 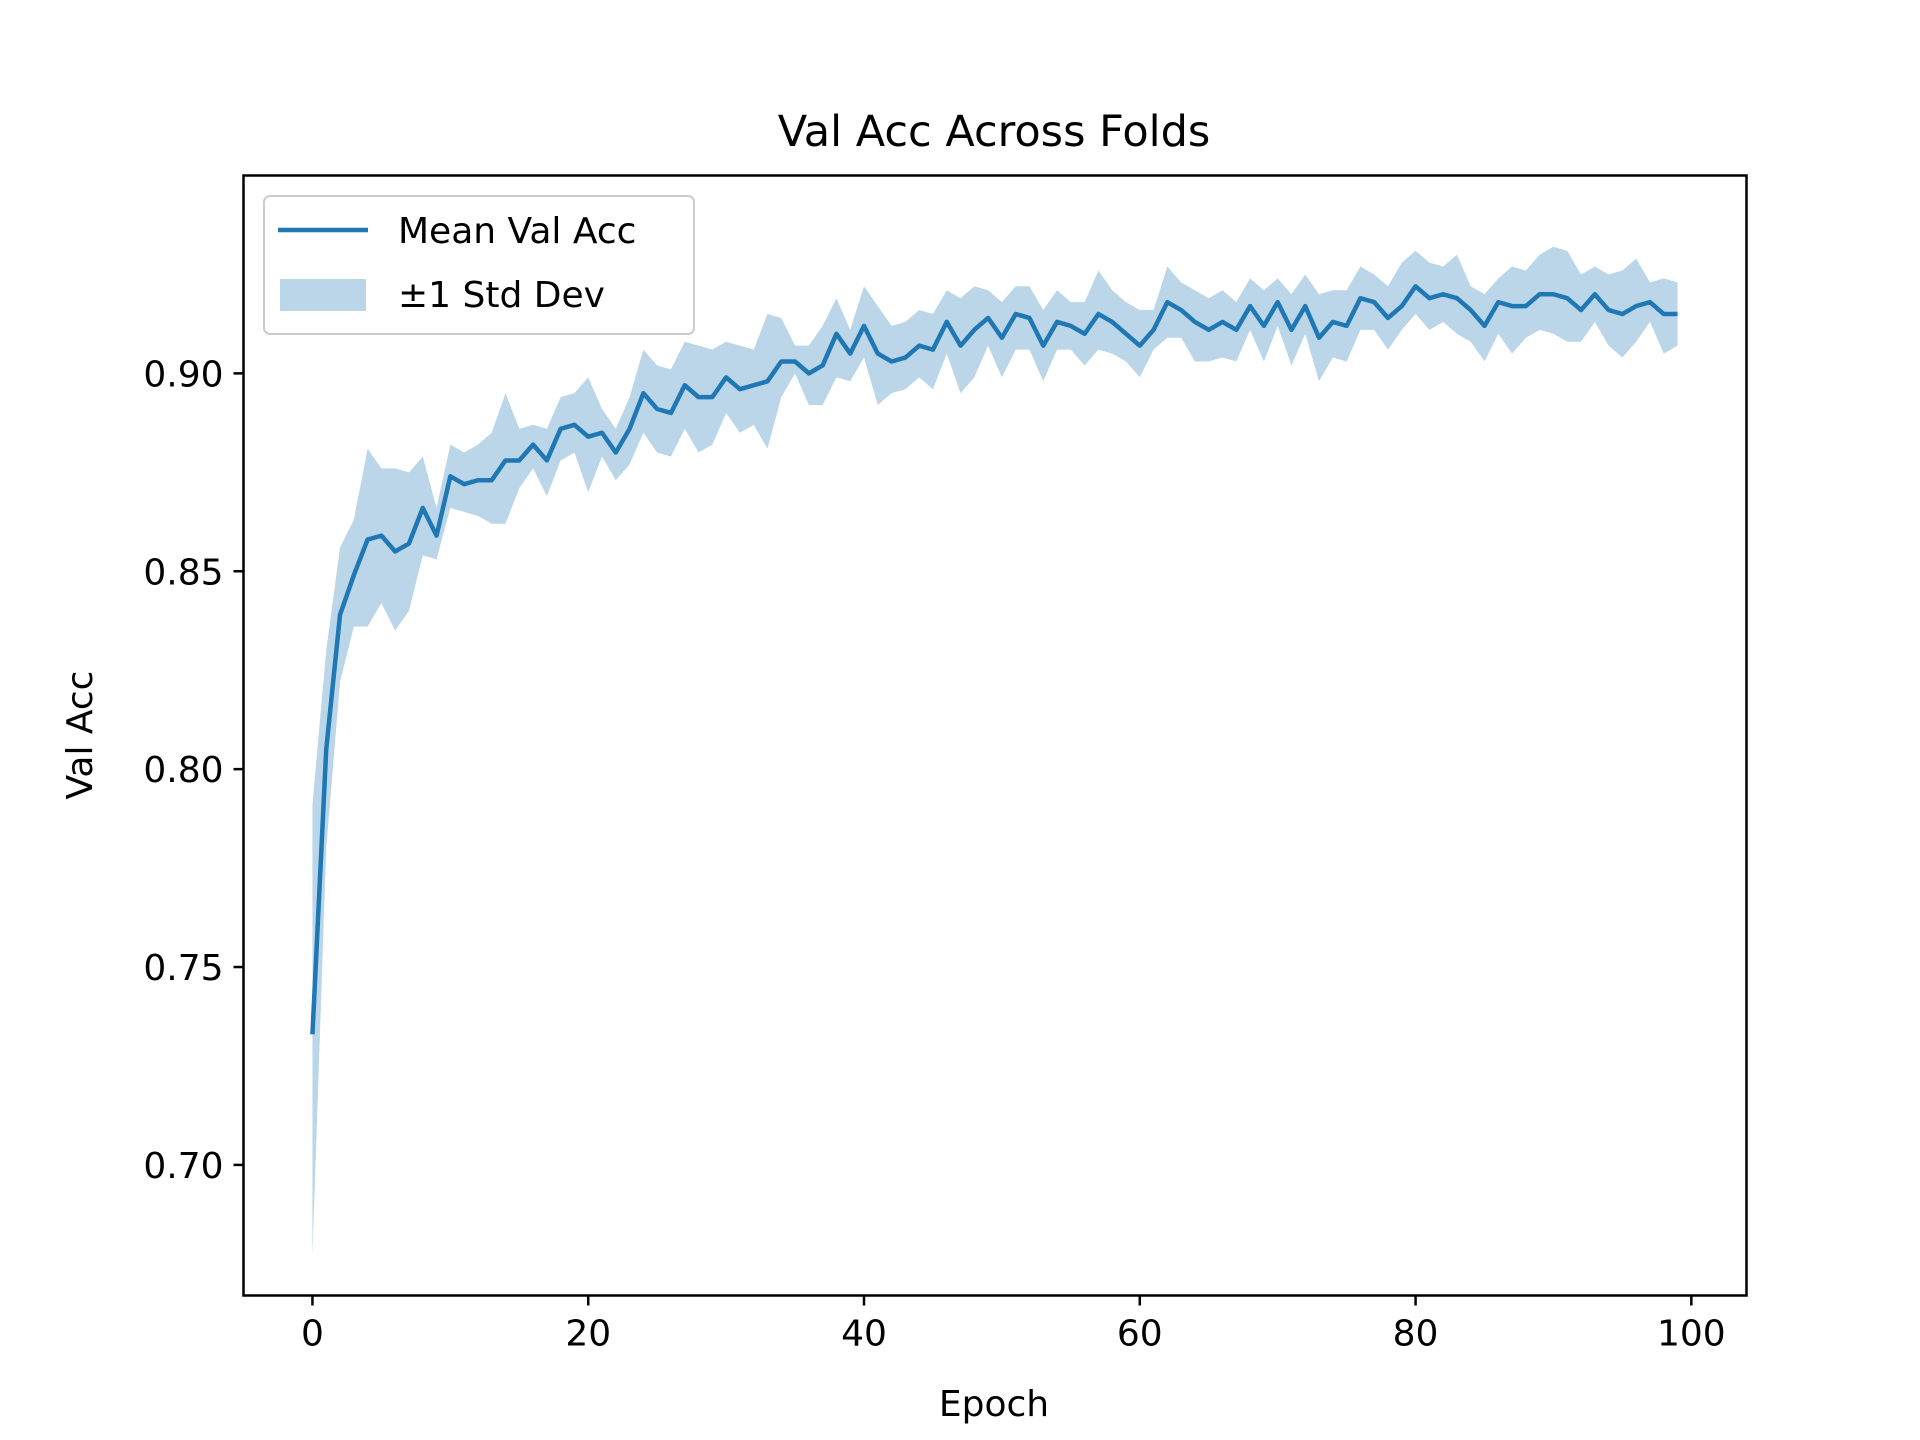 I want to click on chart-title: Val Acc Across Folds, so click(x=994, y=132).